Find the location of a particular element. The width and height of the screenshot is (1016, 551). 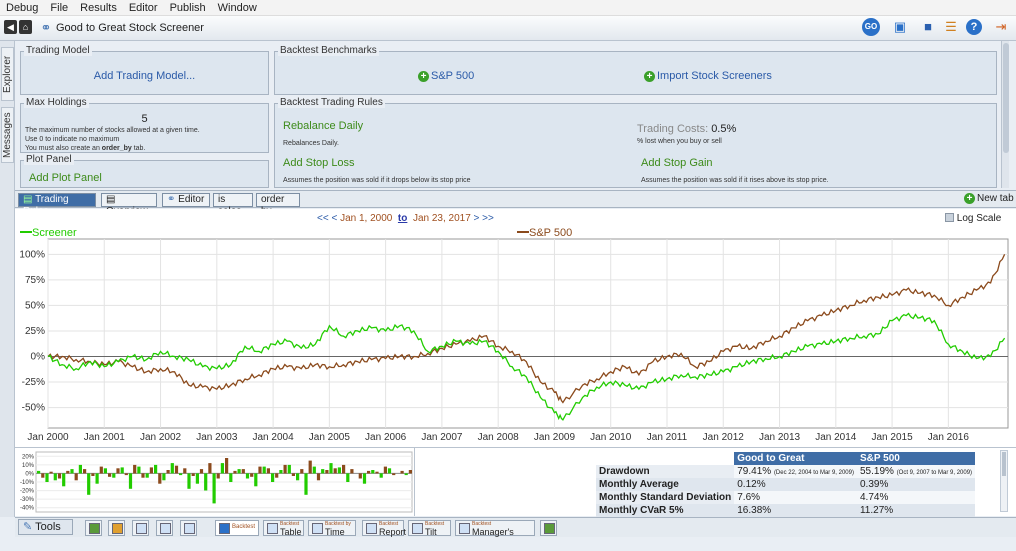

date-to: Jan 23, 2017 is located at coordinates (441, 218).